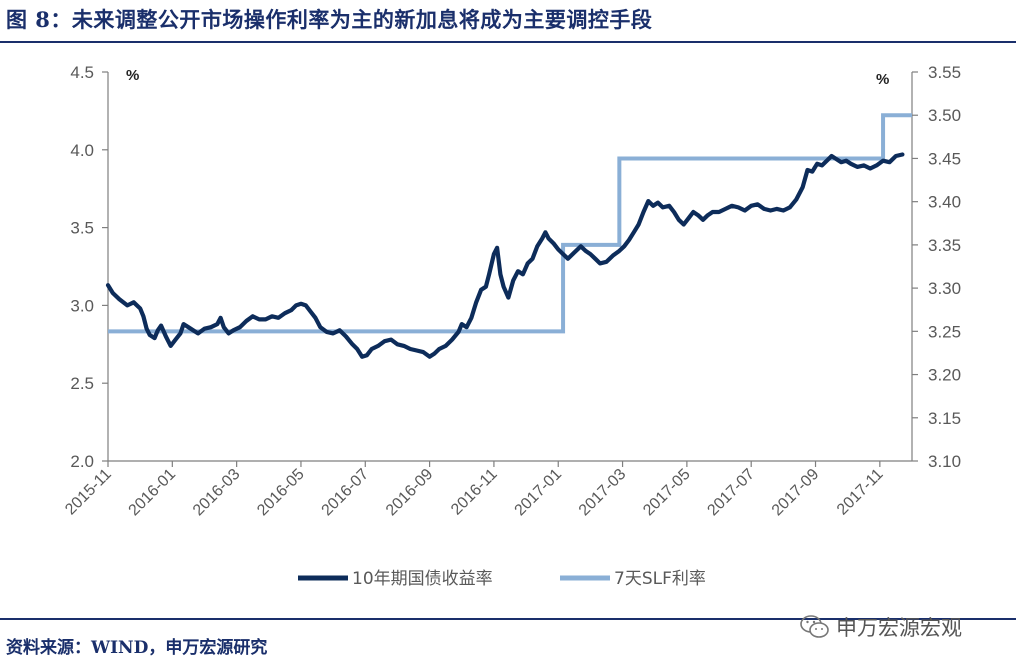  I want to click on right-tick-label: 3.20, so click(944, 375).